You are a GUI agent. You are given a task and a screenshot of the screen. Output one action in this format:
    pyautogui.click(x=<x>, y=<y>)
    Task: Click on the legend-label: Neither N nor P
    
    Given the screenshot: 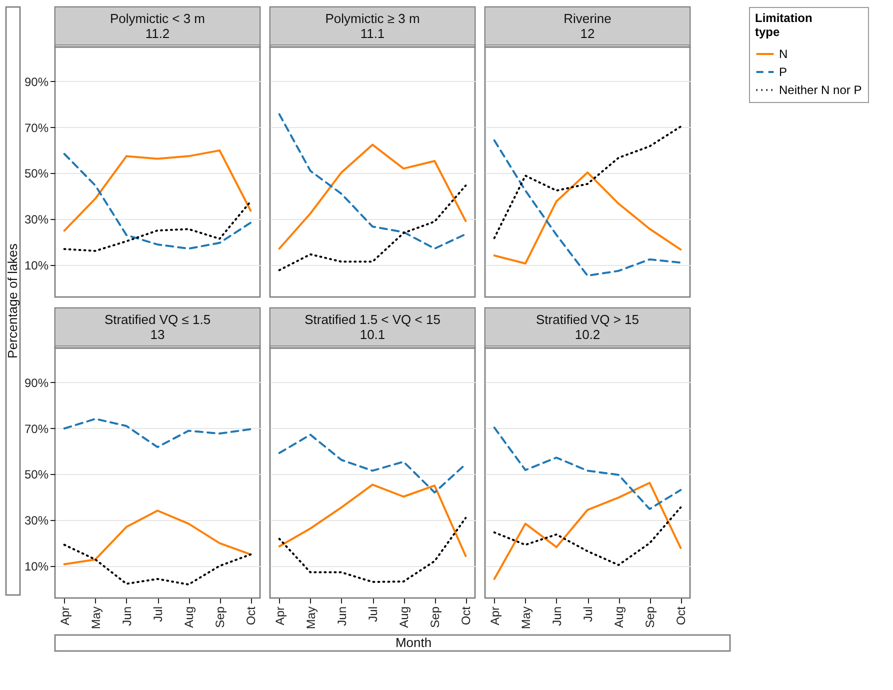 What is the action you would take?
    pyautogui.click(x=820, y=90)
    